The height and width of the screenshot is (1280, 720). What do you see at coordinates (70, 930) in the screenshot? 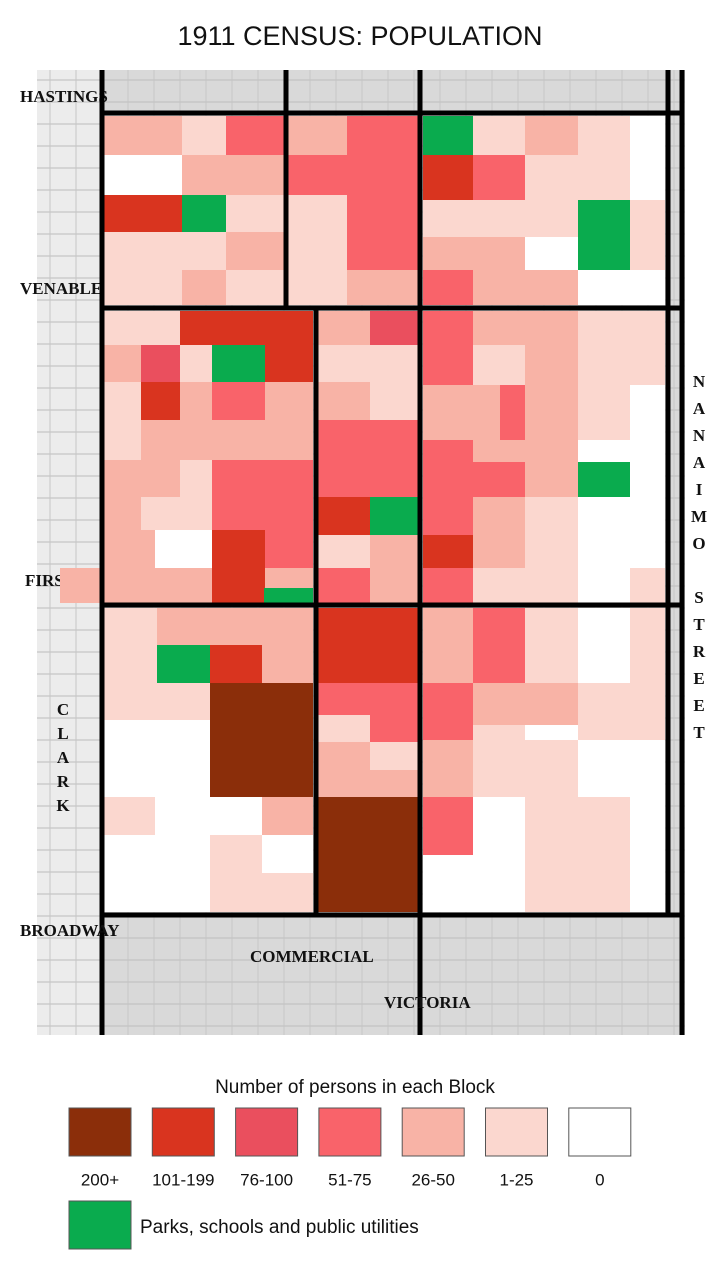
I see `street-label: BROADWAY` at bounding box center [70, 930].